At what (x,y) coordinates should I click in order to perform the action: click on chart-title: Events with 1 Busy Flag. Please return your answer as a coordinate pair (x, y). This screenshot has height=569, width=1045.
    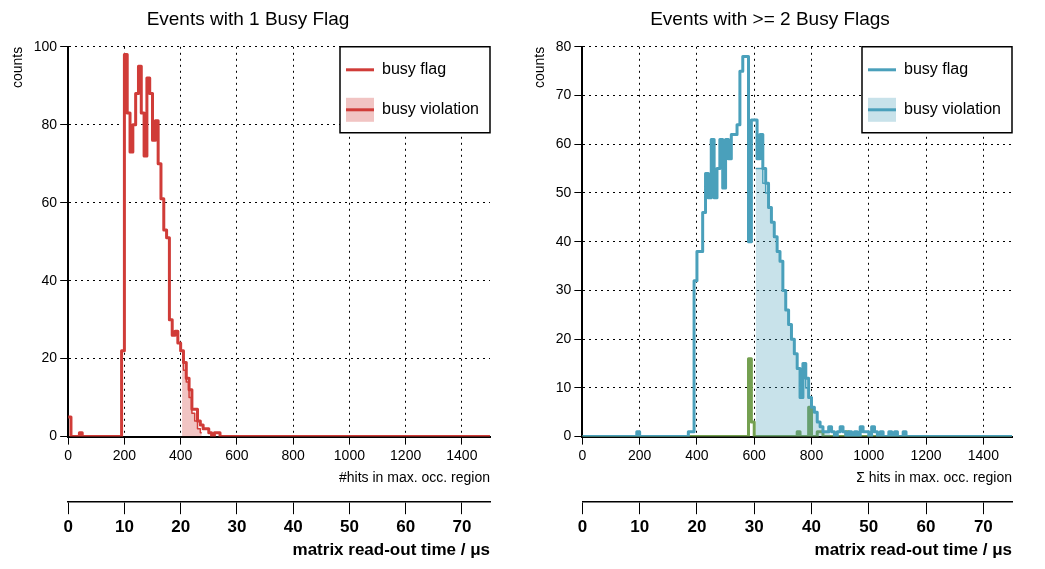
    Looking at the image, I should click on (248, 18).